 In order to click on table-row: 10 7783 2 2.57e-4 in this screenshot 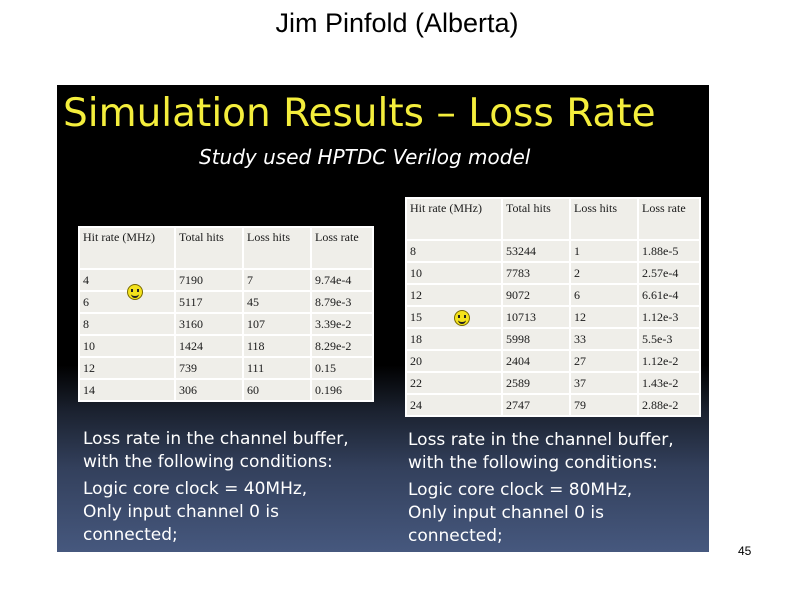, I will do `click(553, 273)`.